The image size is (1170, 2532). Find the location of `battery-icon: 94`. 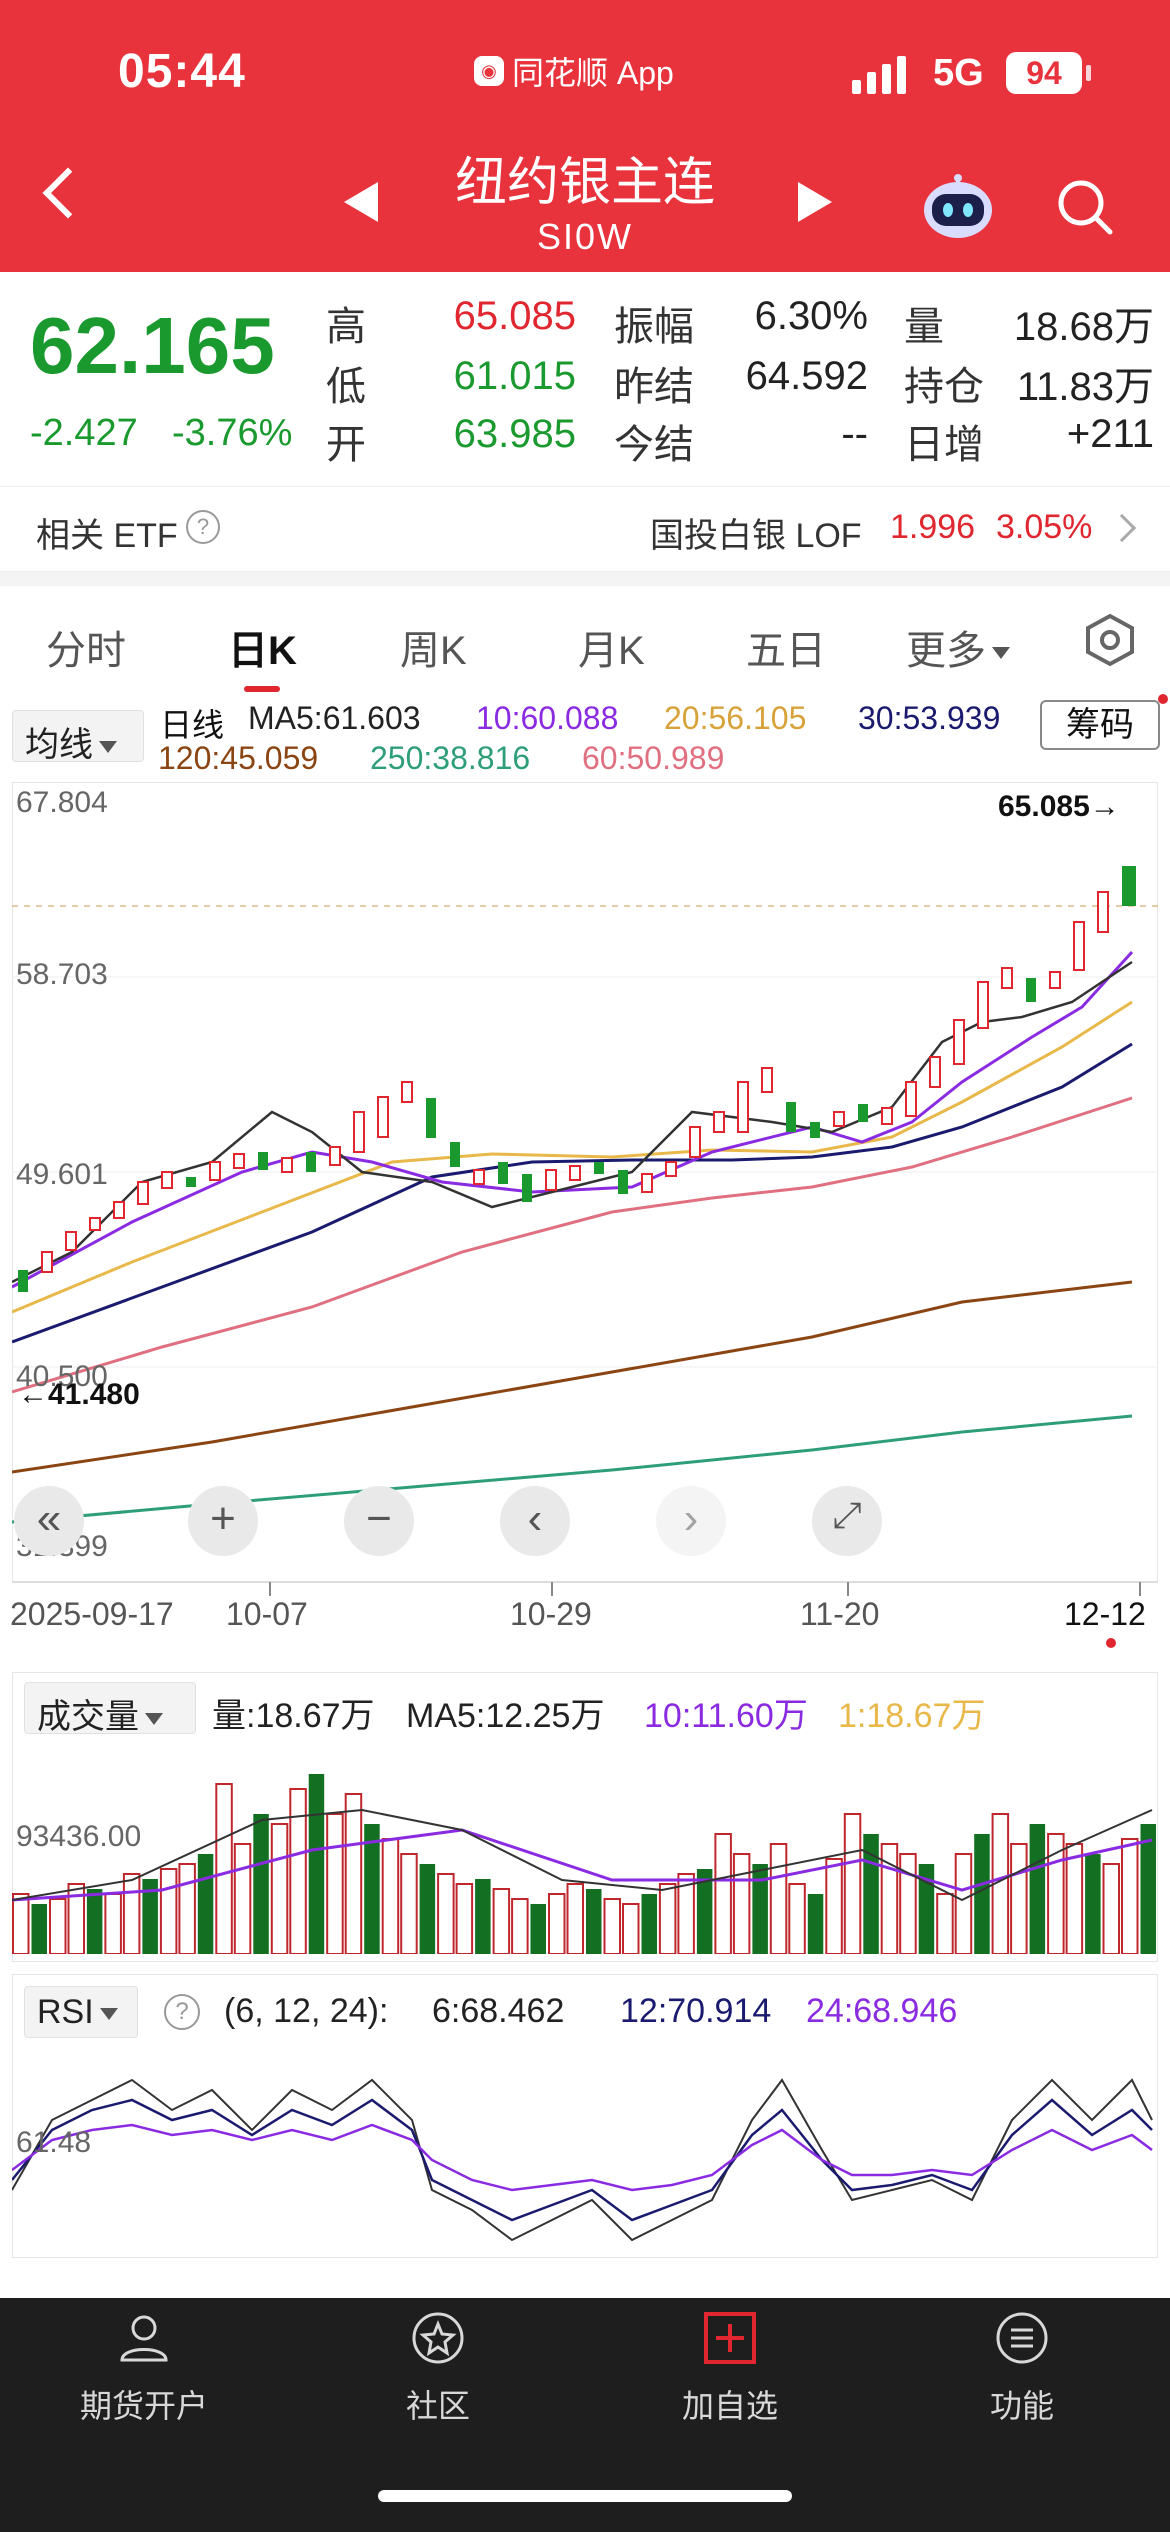

battery-icon: 94 is located at coordinates (1044, 73).